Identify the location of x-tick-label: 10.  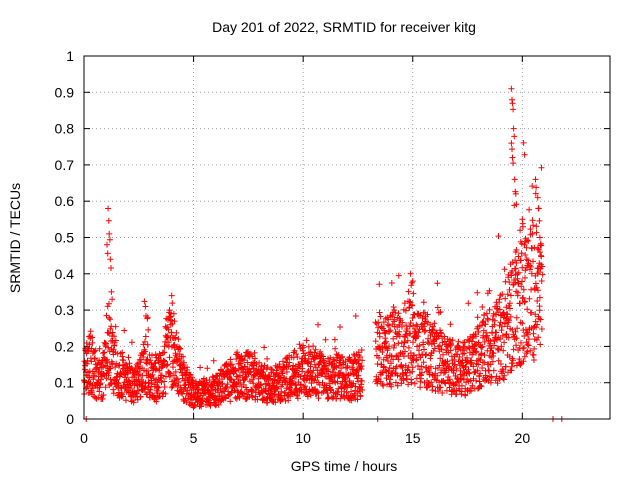
(303, 438).